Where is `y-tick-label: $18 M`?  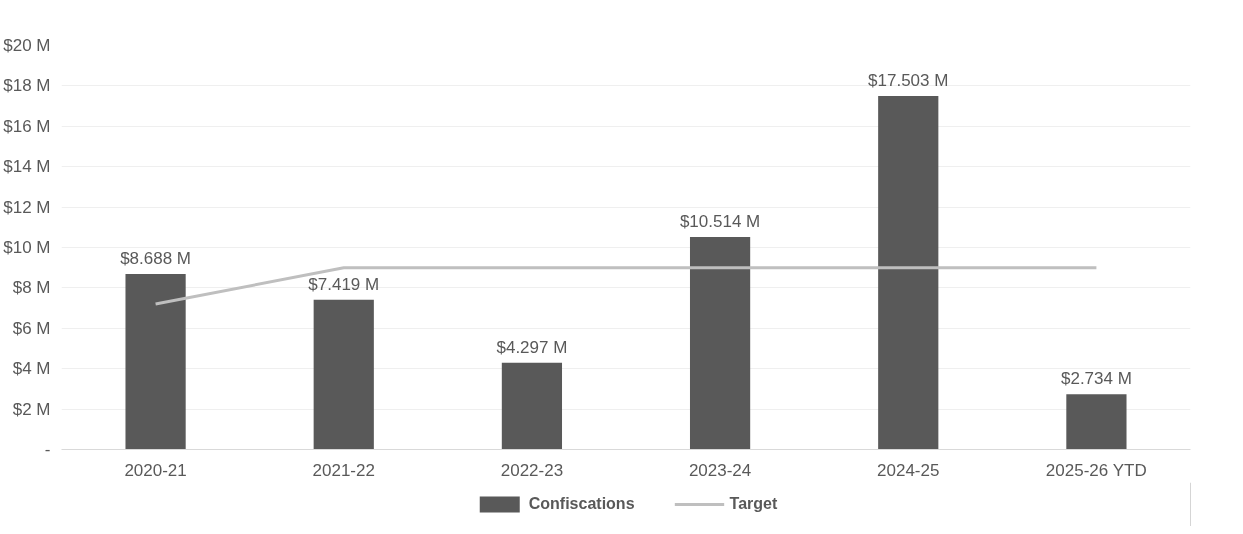 y-tick-label: $18 M is located at coordinates (27, 86).